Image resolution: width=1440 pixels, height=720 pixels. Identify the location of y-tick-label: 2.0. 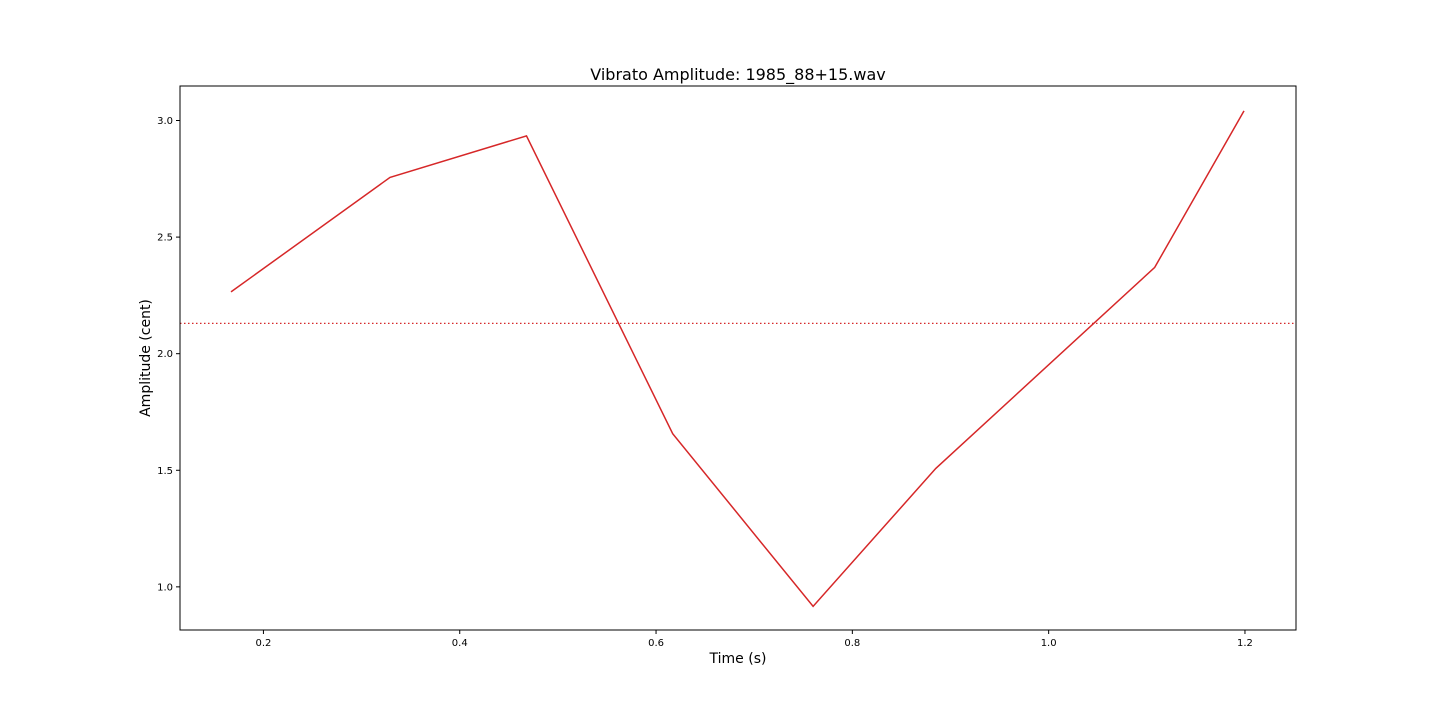
(165, 354).